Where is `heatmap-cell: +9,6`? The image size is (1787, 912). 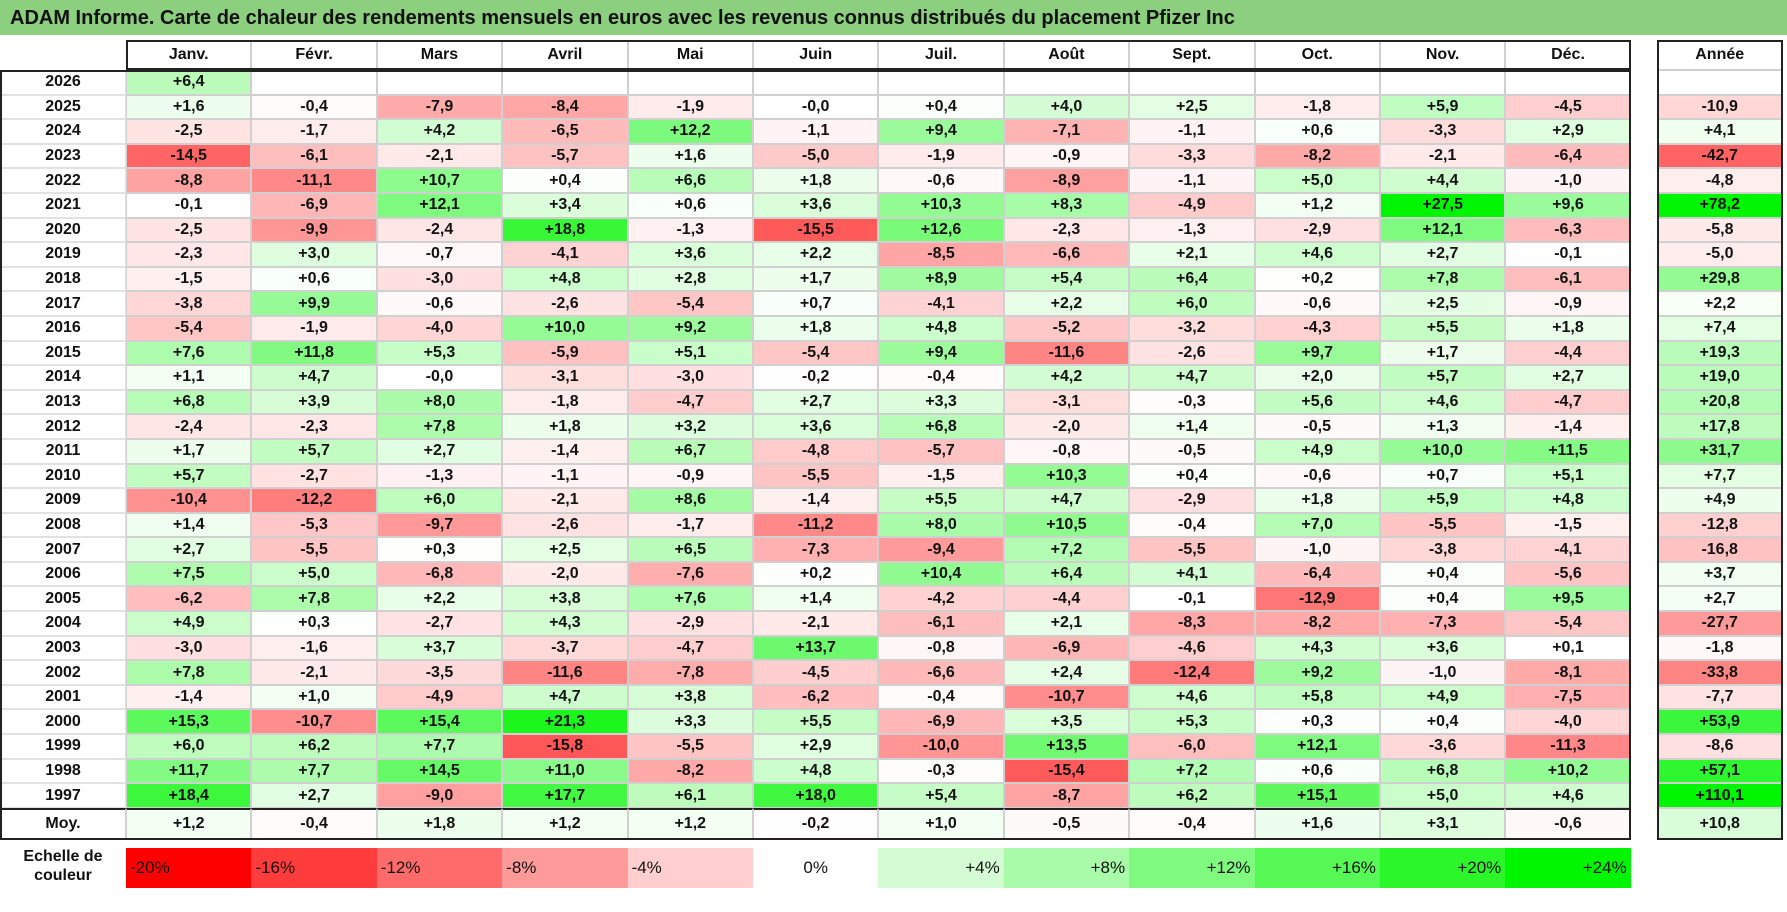 heatmap-cell: +9,6 is located at coordinates (1568, 205).